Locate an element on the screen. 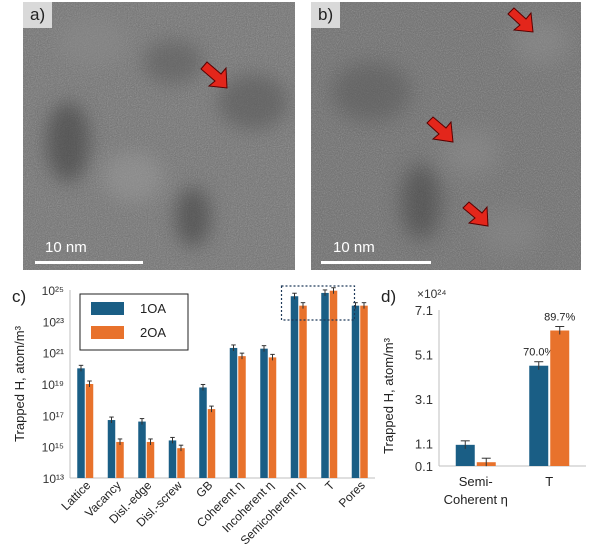  data-annotation: 70.0% is located at coordinates (538, 353).